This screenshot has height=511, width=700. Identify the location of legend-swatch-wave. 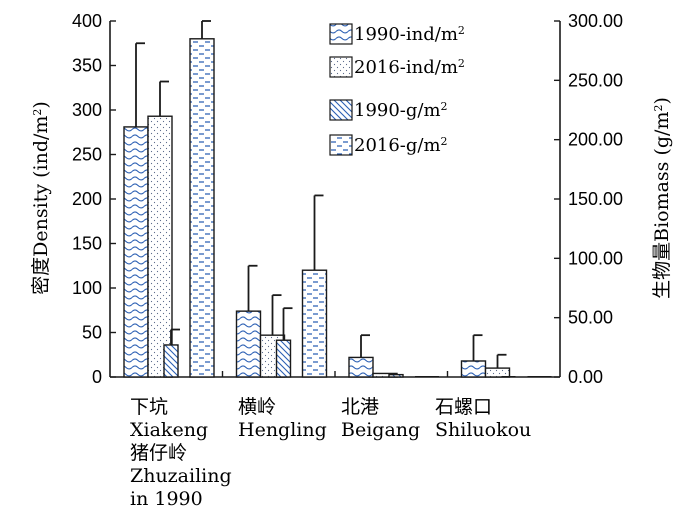
(341, 34).